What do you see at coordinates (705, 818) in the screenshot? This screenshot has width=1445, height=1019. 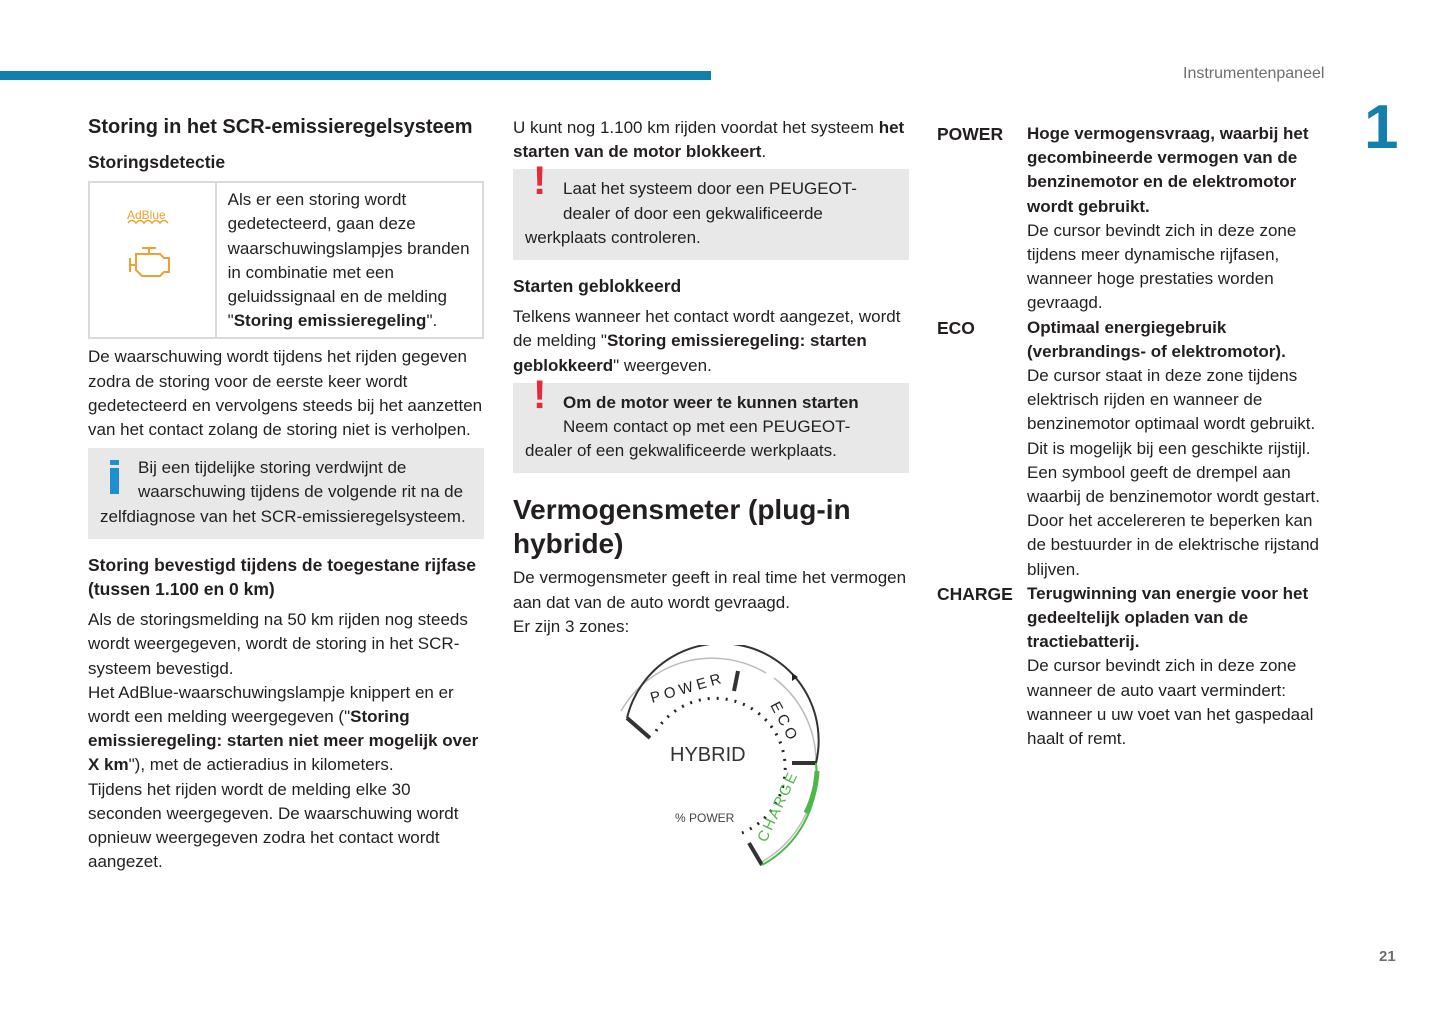 I see `gauge-unit-label: % POWER` at bounding box center [705, 818].